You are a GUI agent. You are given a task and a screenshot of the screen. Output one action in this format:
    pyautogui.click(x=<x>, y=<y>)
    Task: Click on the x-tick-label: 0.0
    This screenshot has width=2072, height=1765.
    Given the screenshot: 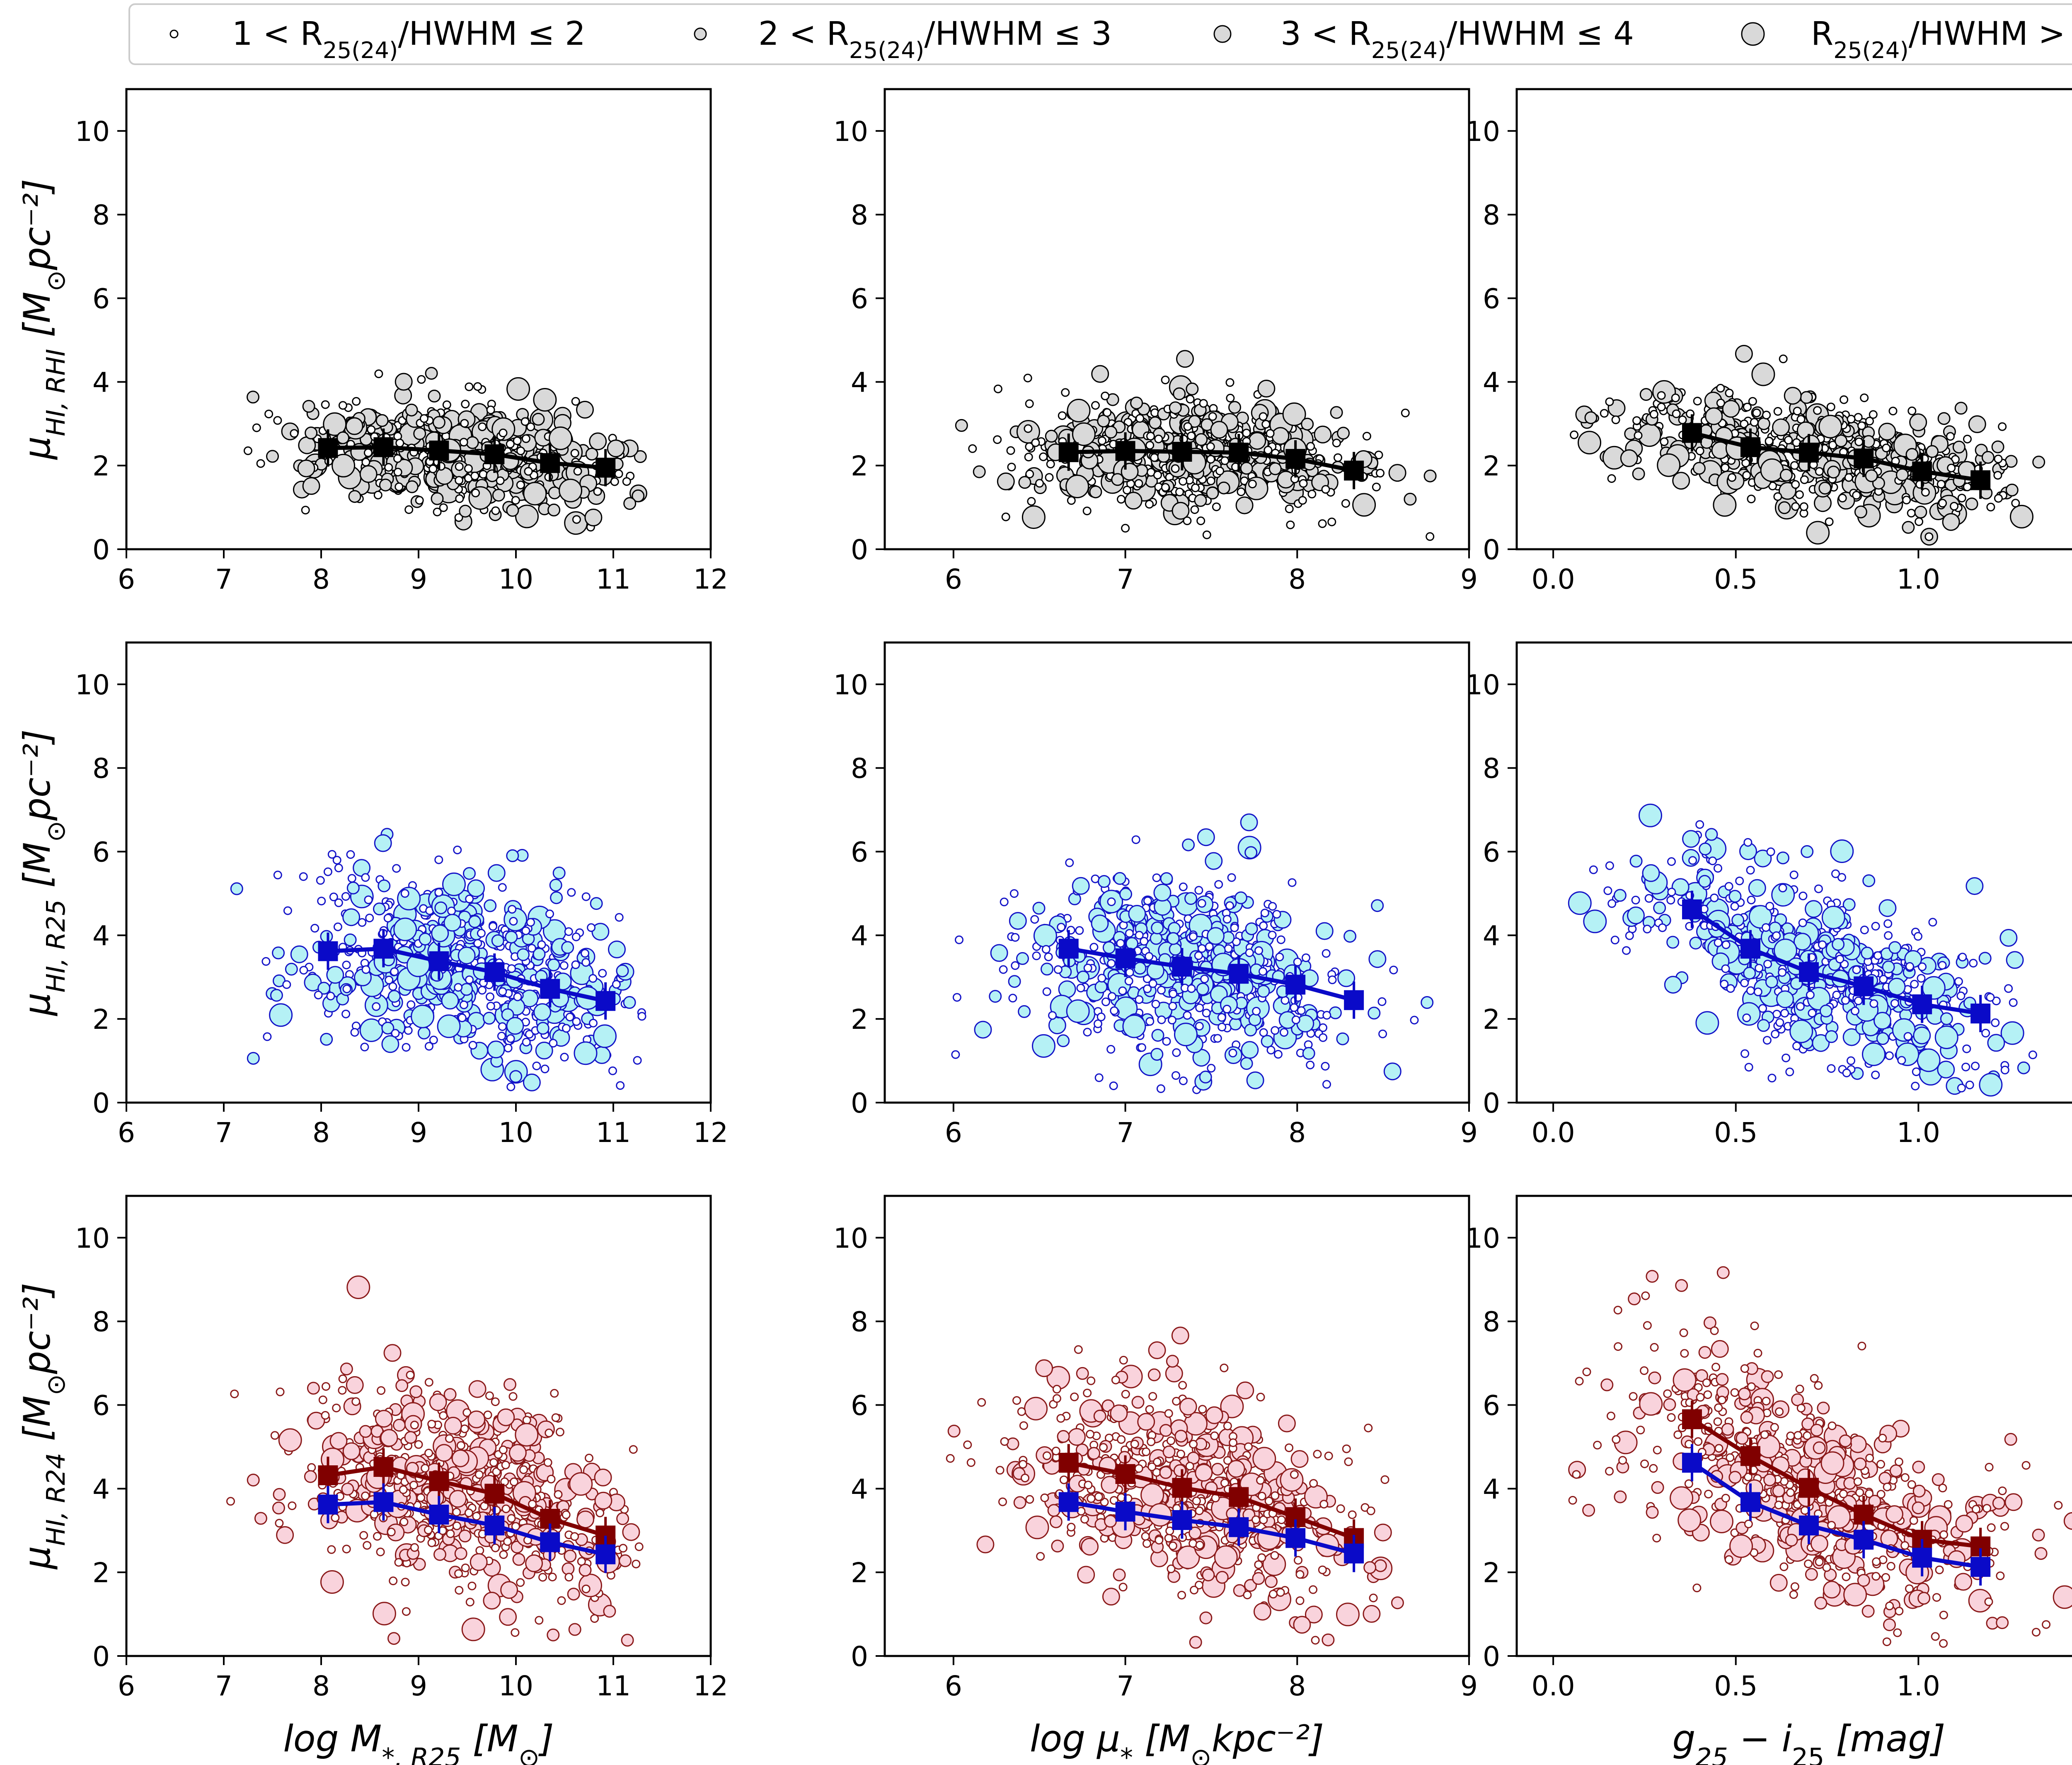 What is the action you would take?
    pyautogui.click(x=1553, y=579)
    